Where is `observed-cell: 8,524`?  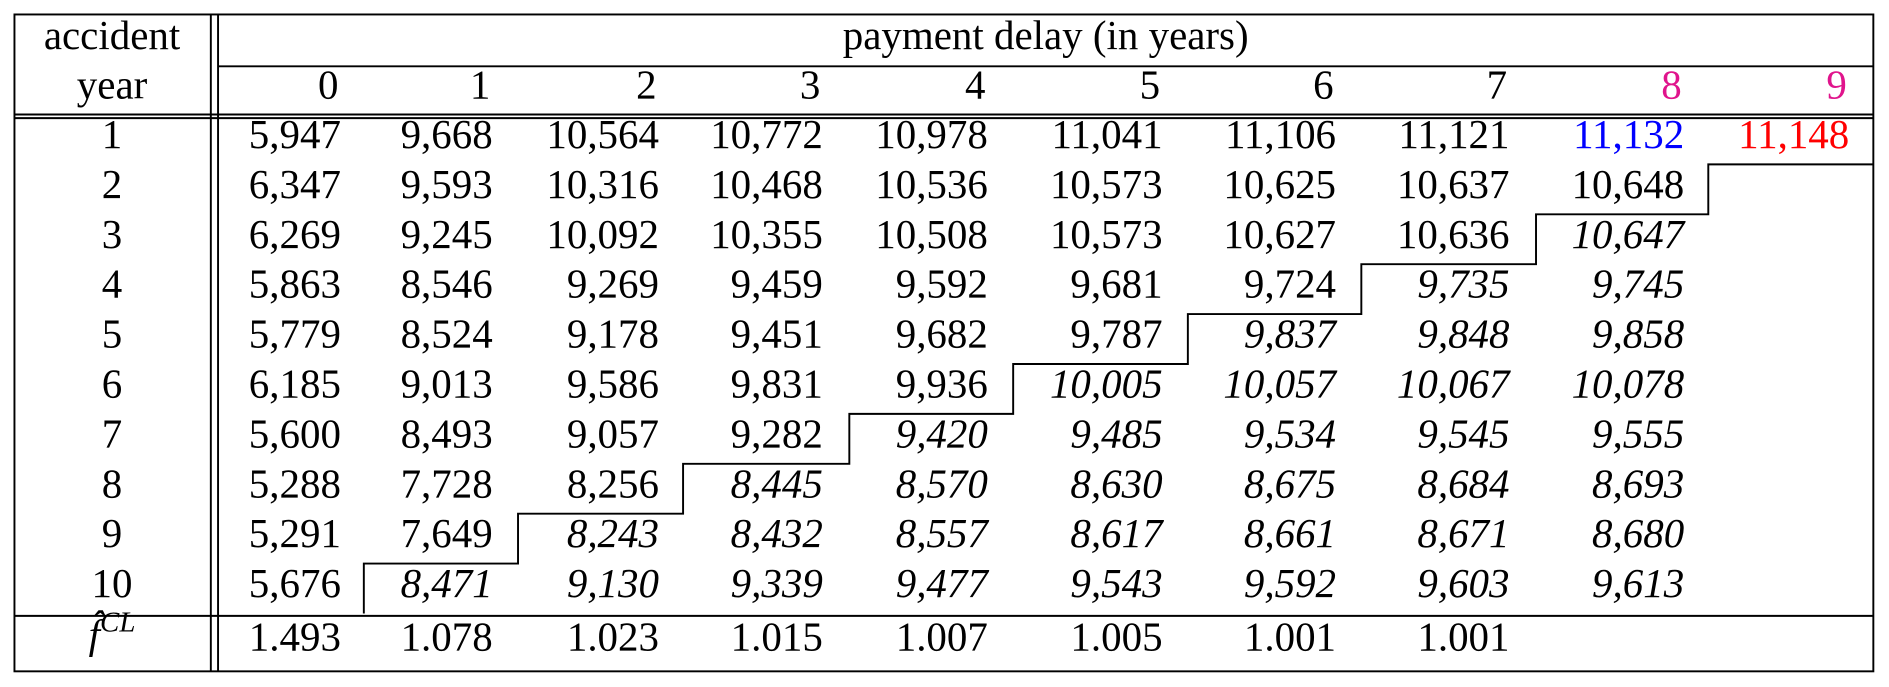
observed-cell: 8,524 is located at coordinates (447, 334).